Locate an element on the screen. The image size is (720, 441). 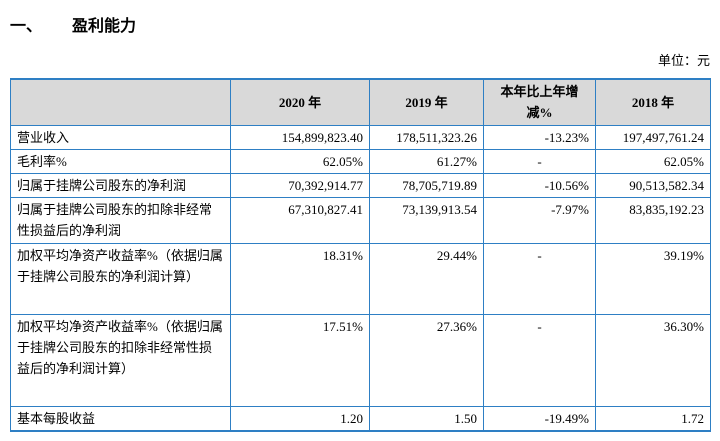
cell-2020: 18.31% is located at coordinates (300, 278).